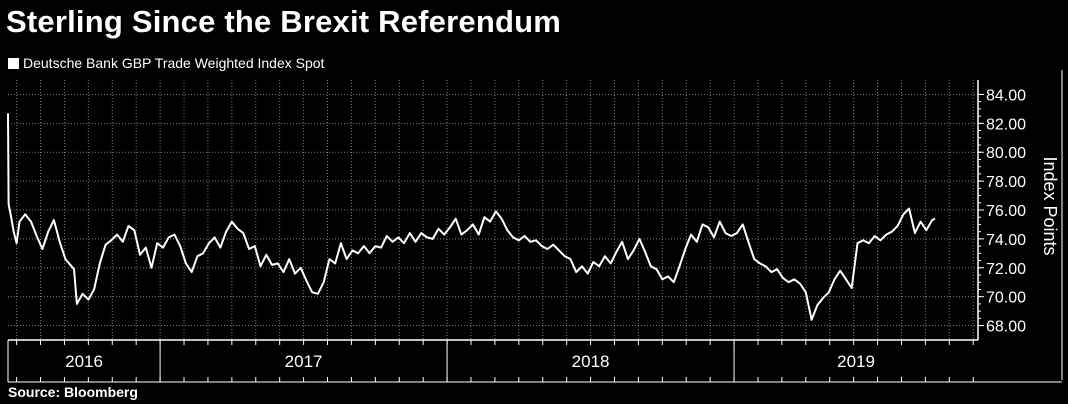 This screenshot has height=404, width=1068. I want to click on source-note: Source: Bloomberg, so click(73, 392).